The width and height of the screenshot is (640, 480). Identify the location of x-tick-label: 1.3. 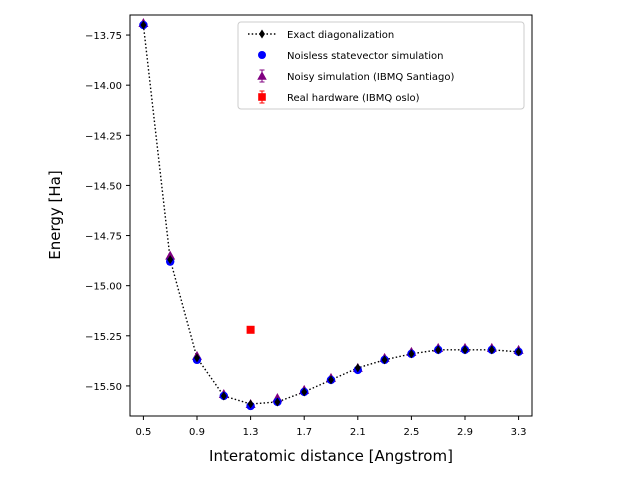
(251, 432).